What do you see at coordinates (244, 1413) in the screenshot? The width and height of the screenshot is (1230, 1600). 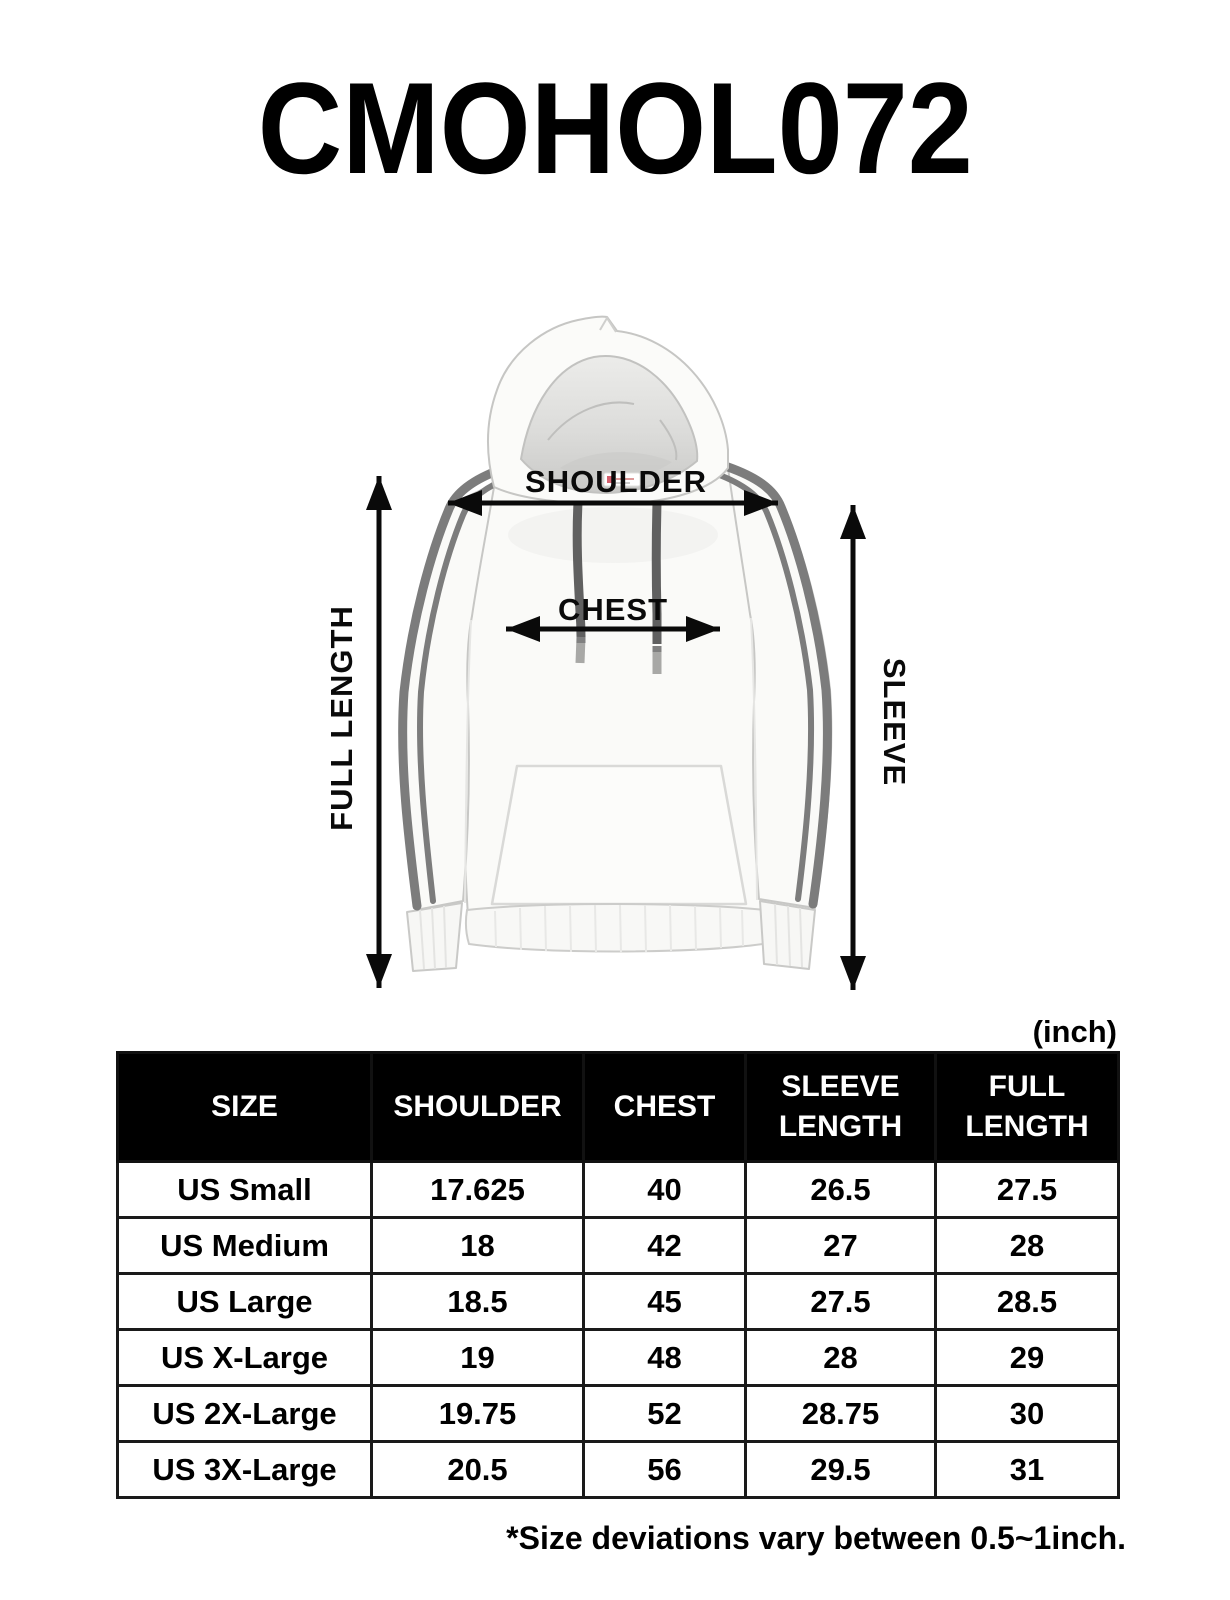 I see `size-cell: US 2X-Large` at bounding box center [244, 1413].